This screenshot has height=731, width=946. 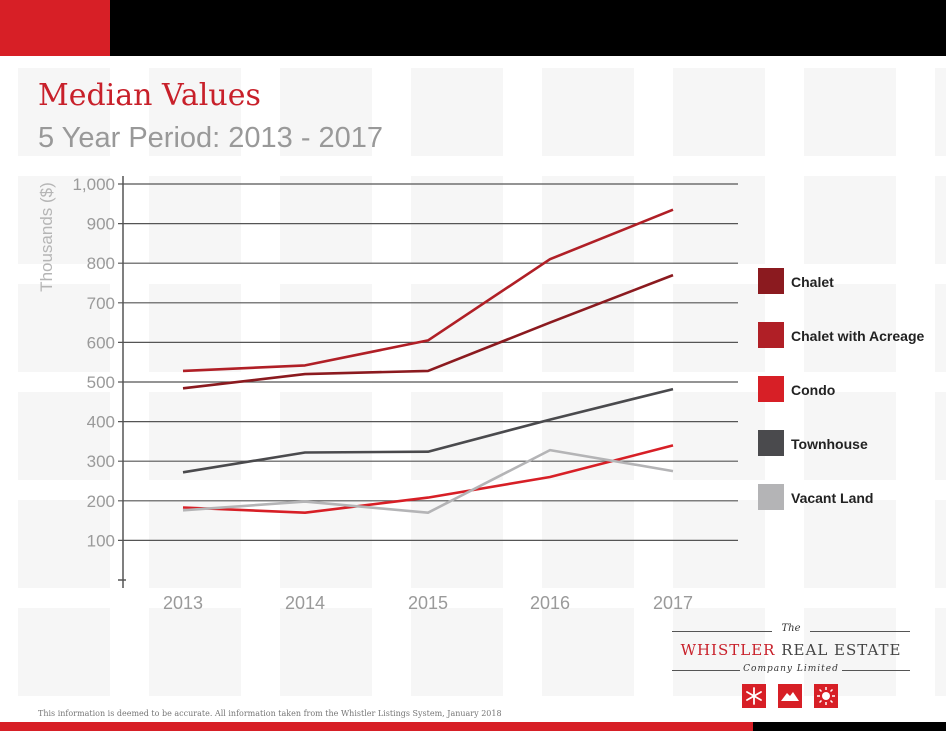 What do you see at coordinates (849, 726) in the screenshot?
I see `bottom-bar-black` at bounding box center [849, 726].